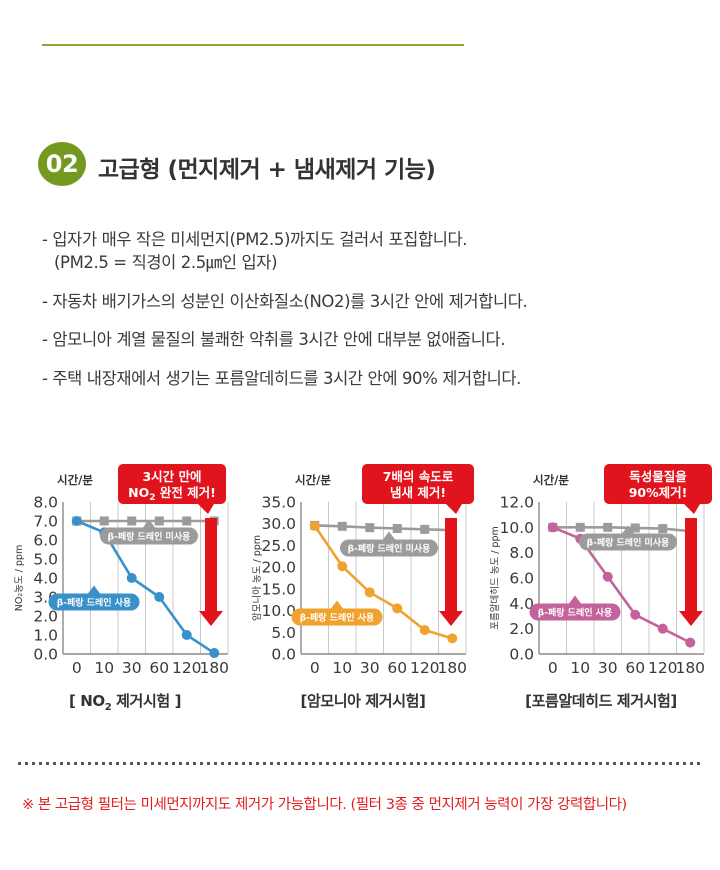 Image resolution: width=720 pixels, height=870 pixels. Describe the element at coordinates (278, 568) in the screenshot. I see `y-tick-label: 20.0` at that location.